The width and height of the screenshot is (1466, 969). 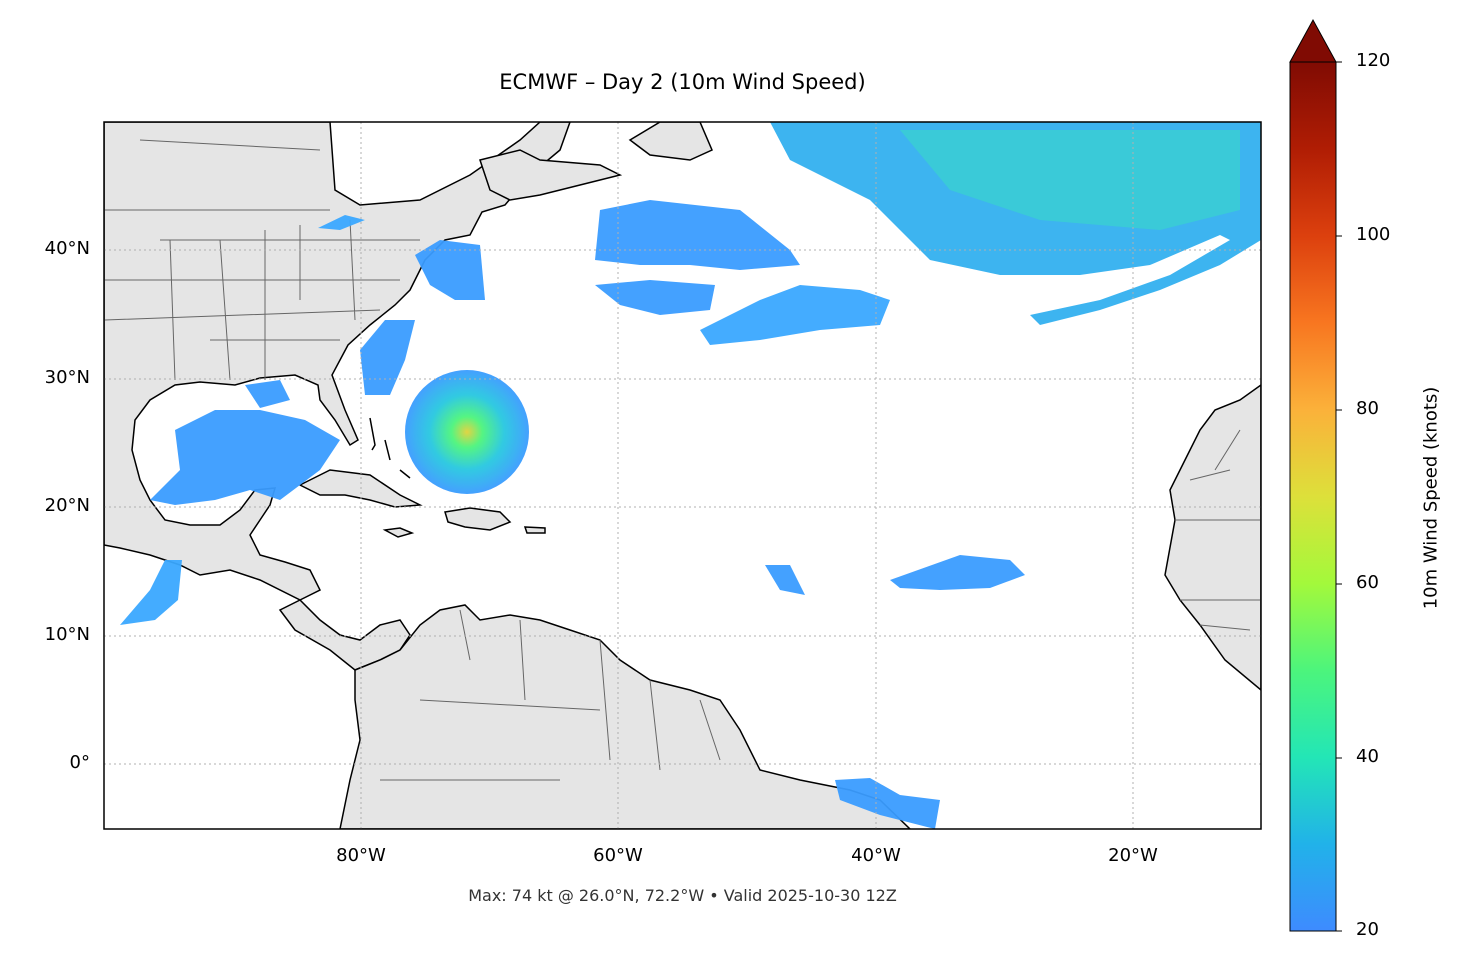 I want to click on wind-patch-lakes, so click(x=341, y=222).